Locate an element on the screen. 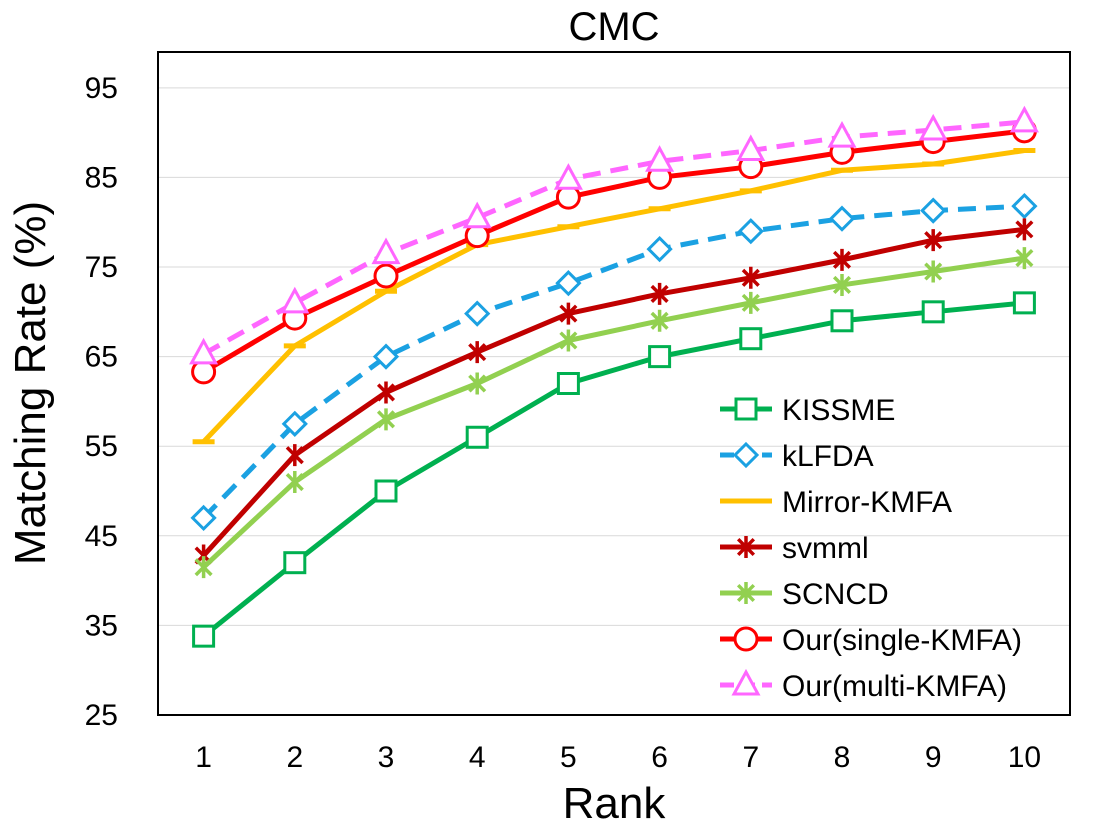  x-tick-label-5: 5 is located at coordinates (568, 757).